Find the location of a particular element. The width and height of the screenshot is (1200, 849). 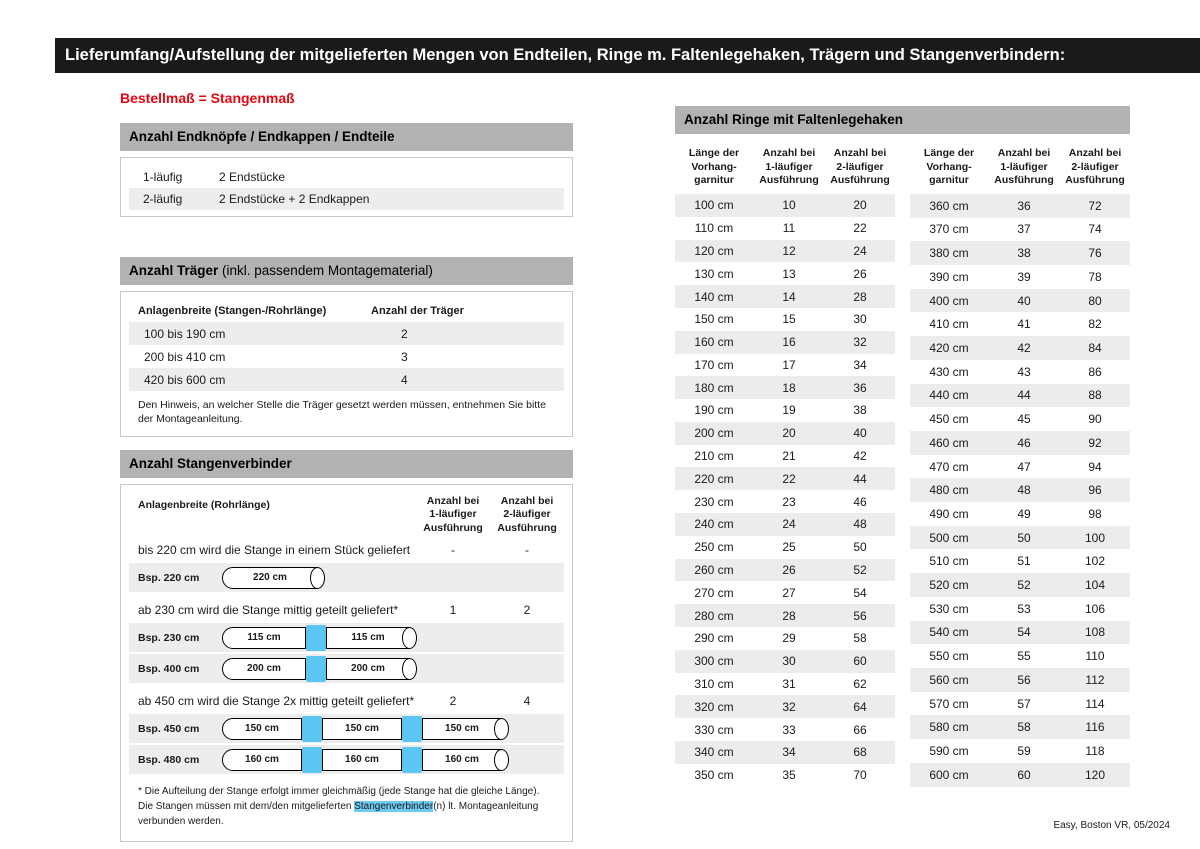

anzahl-1l-cell: 22 is located at coordinates (789, 478).